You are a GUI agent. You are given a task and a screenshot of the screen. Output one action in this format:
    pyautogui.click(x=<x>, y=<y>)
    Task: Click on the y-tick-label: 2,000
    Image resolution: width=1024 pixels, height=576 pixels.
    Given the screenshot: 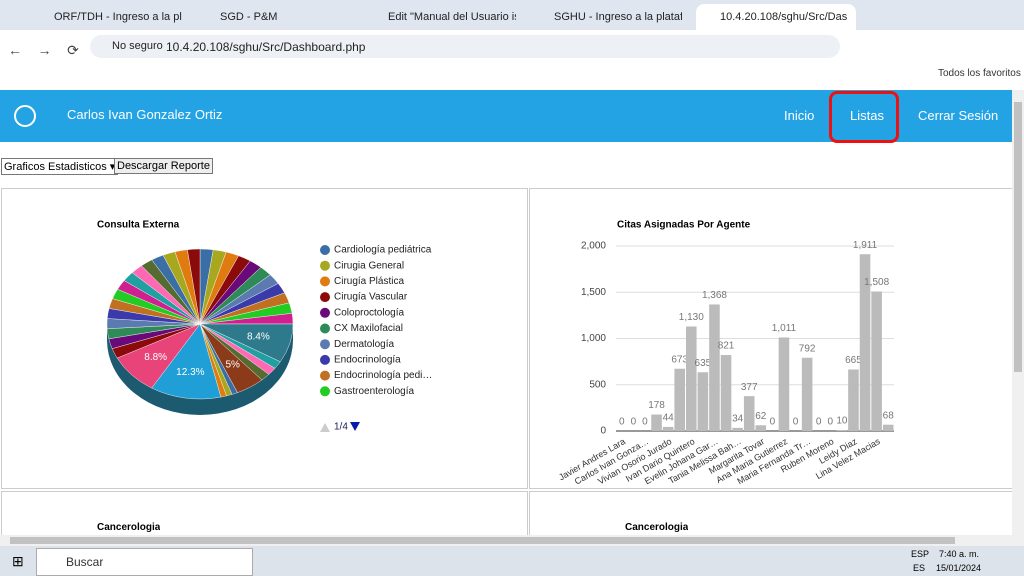 What is the action you would take?
    pyautogui.click(x=593, y=246)
    